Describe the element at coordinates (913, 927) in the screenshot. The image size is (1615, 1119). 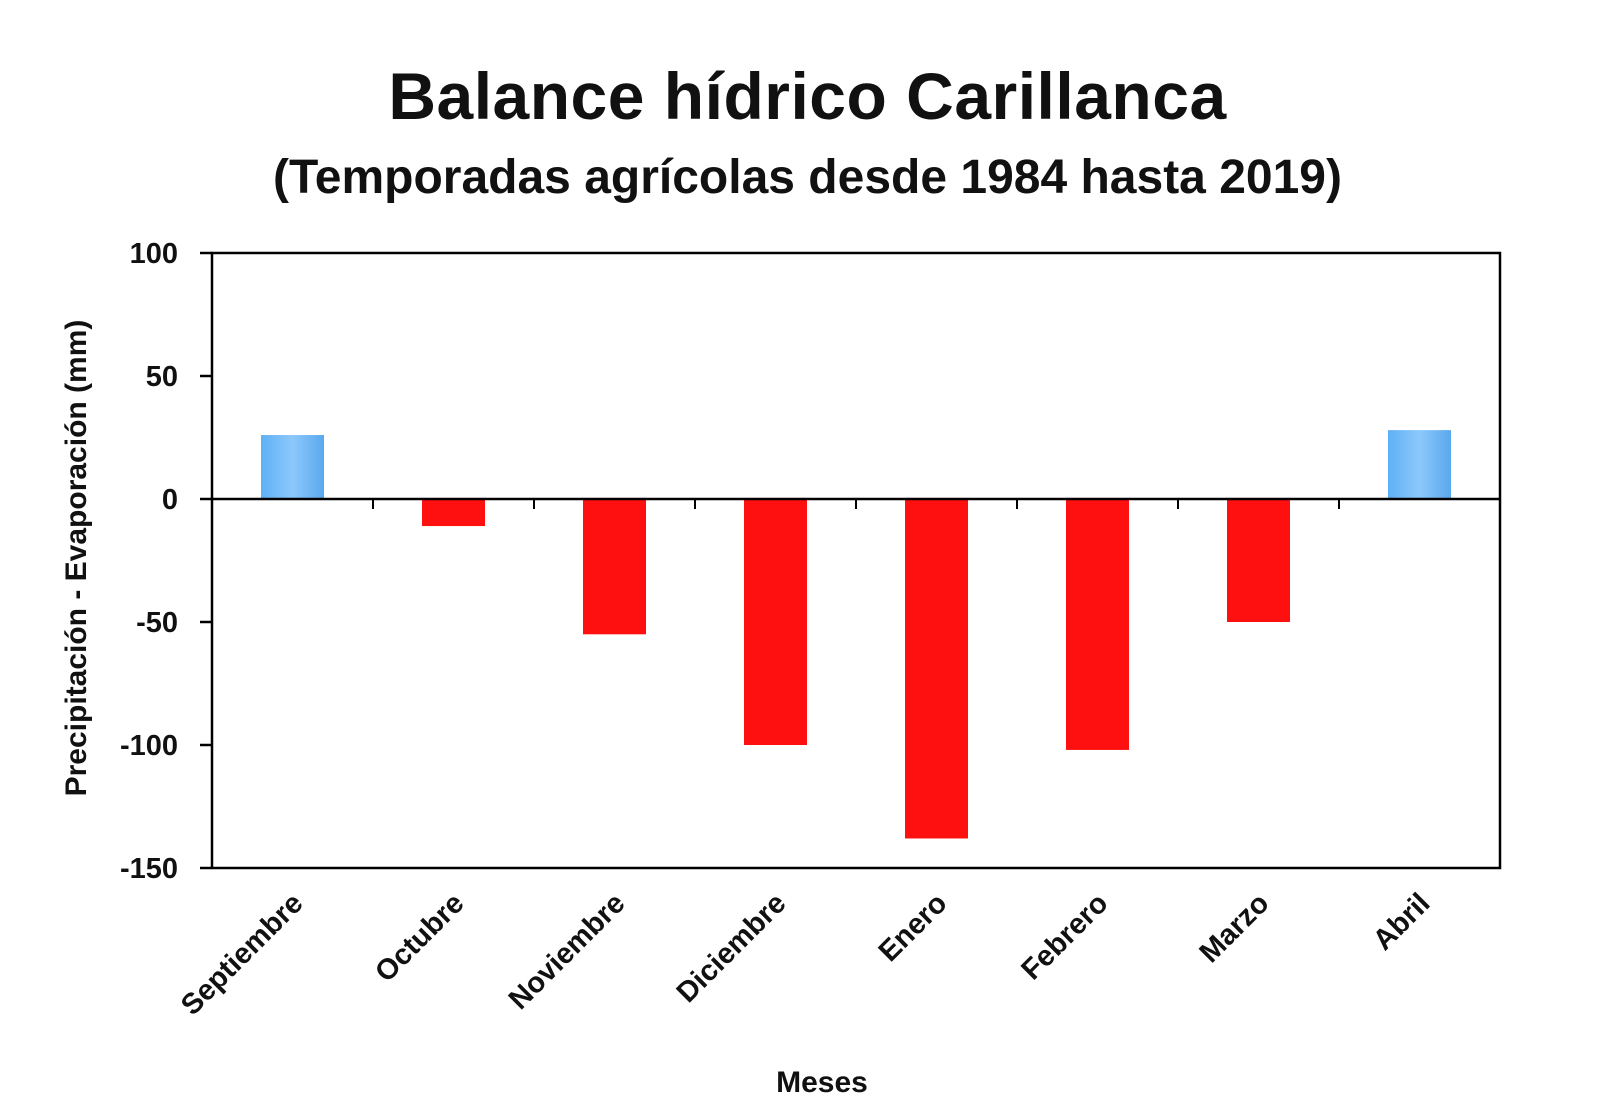
I see `x-tick-label: Enero` at that location.